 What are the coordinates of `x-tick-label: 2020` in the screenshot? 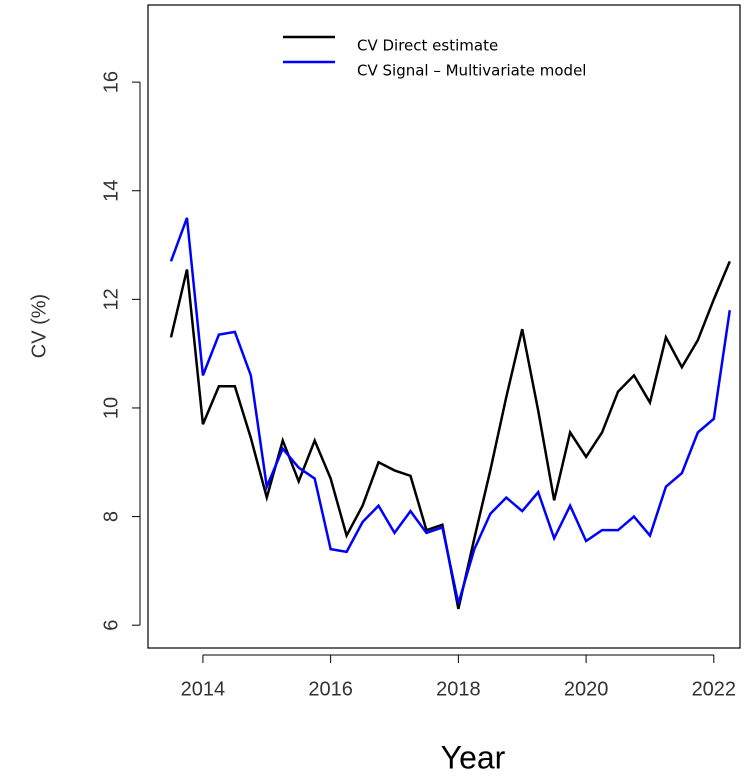 It's located at (586, 689).